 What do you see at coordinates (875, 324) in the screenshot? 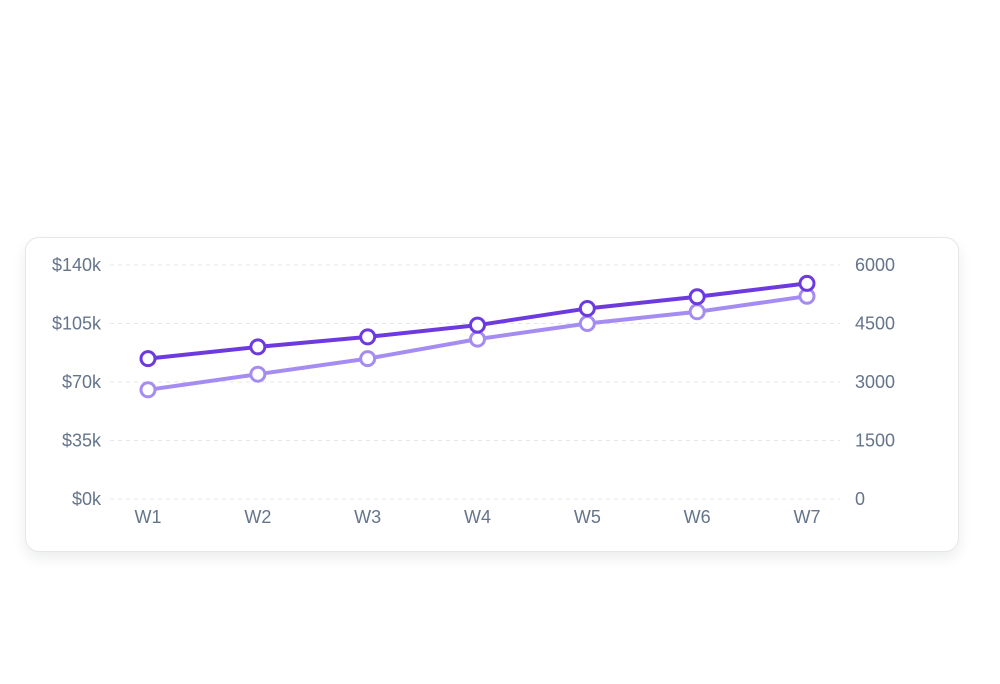
I see `right-tick-label: 4500` at bounding box center [875, 324].